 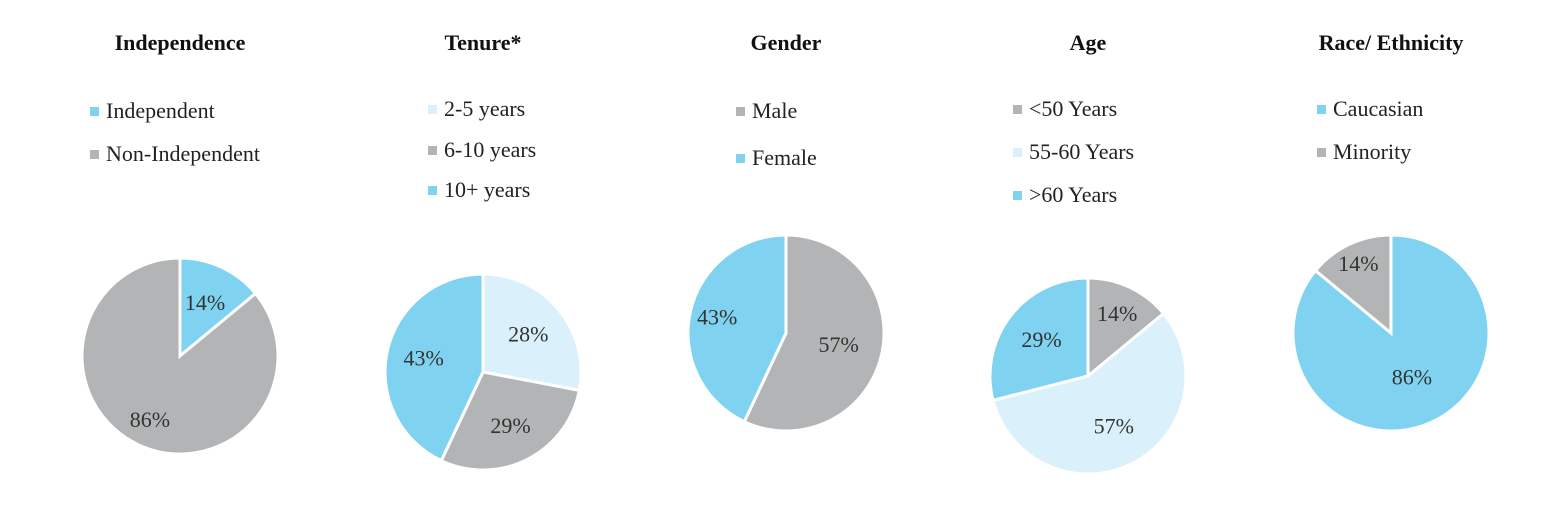 What do you see at coordinates (1073, 194) in the screenshot?
I see `legend-label: >60 Years` at bounding box center [1073, 194].